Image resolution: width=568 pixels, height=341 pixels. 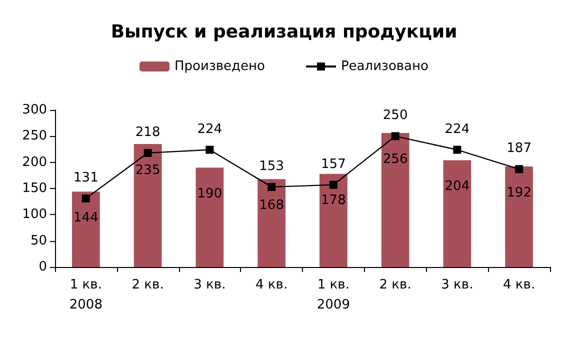 What do you see at coordinates (333, 164) in the screenshot?
I see `data-label: 157` at bounding box center [333, 164].